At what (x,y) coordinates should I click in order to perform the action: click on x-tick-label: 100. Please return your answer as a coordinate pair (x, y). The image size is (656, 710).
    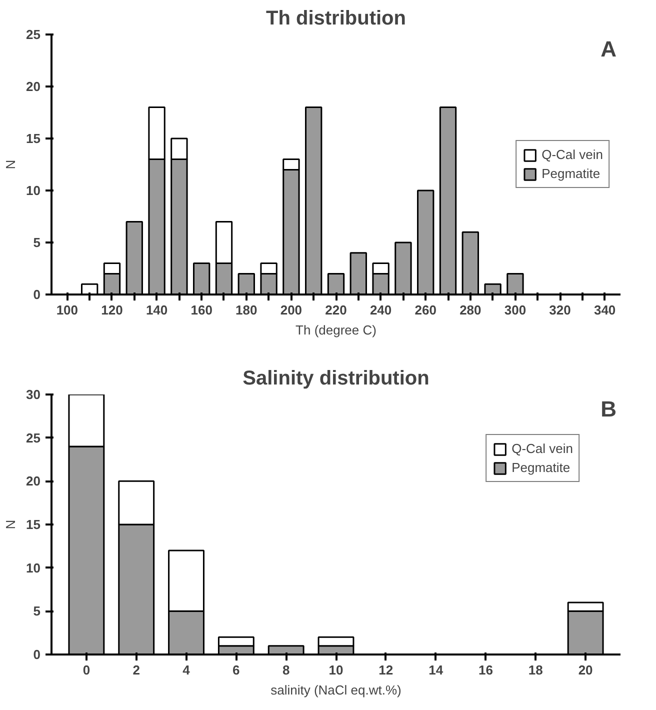
    Looking at the image, I should click on (67, 310).